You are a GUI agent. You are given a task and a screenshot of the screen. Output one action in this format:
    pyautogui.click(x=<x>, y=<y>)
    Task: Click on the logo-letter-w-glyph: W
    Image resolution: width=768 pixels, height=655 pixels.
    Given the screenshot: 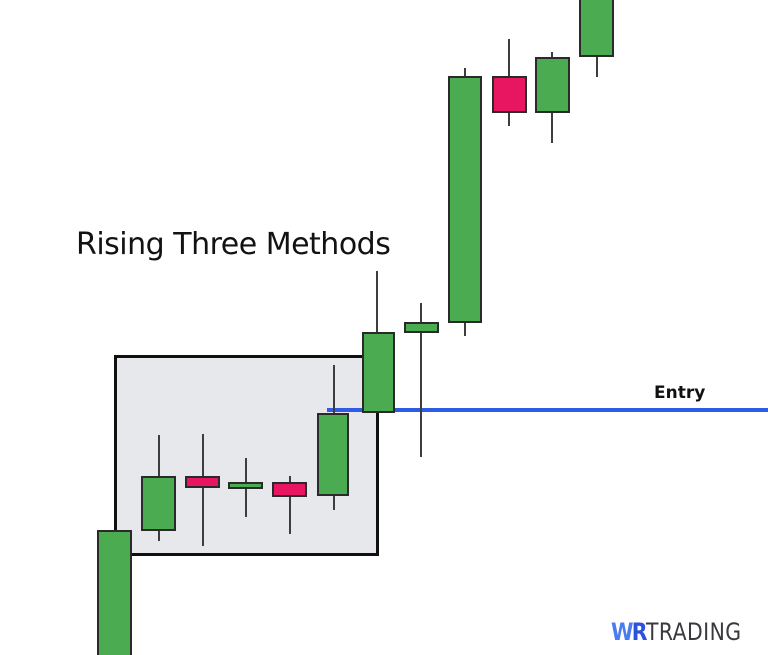 What is the action you would take?
    pyautogui.click(x=623, y=632)
    